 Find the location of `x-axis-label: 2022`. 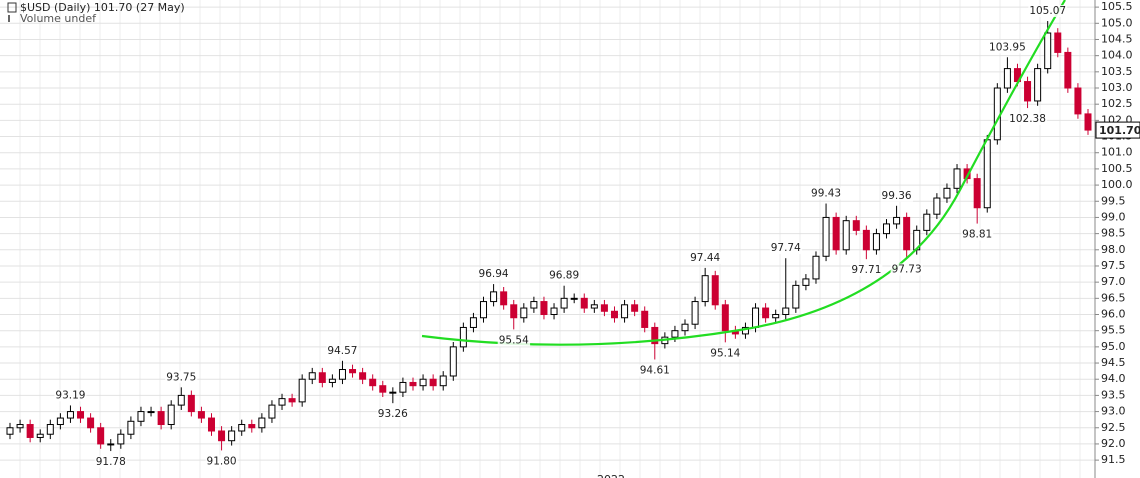

x-axis-label: 2022 is located at coordinates (611, 475).